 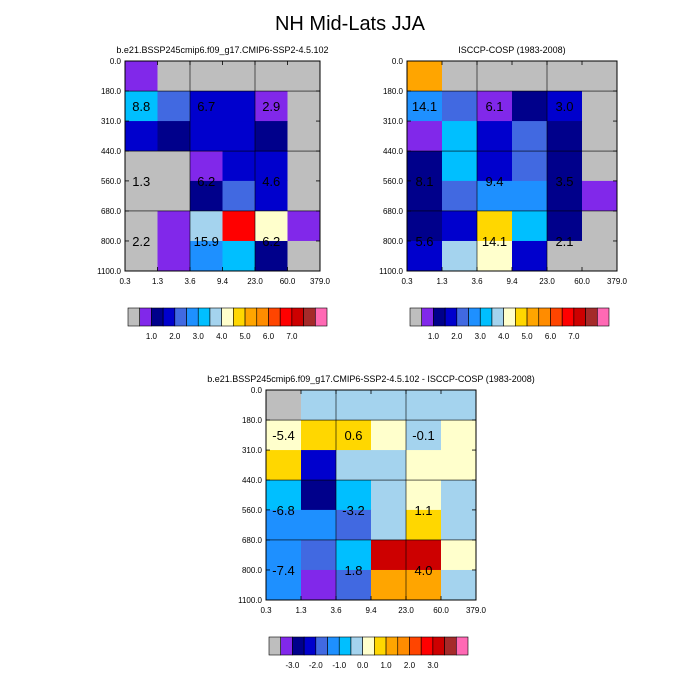 I want to click on cell-value-label: 6.7, so click(x=206, y=106).